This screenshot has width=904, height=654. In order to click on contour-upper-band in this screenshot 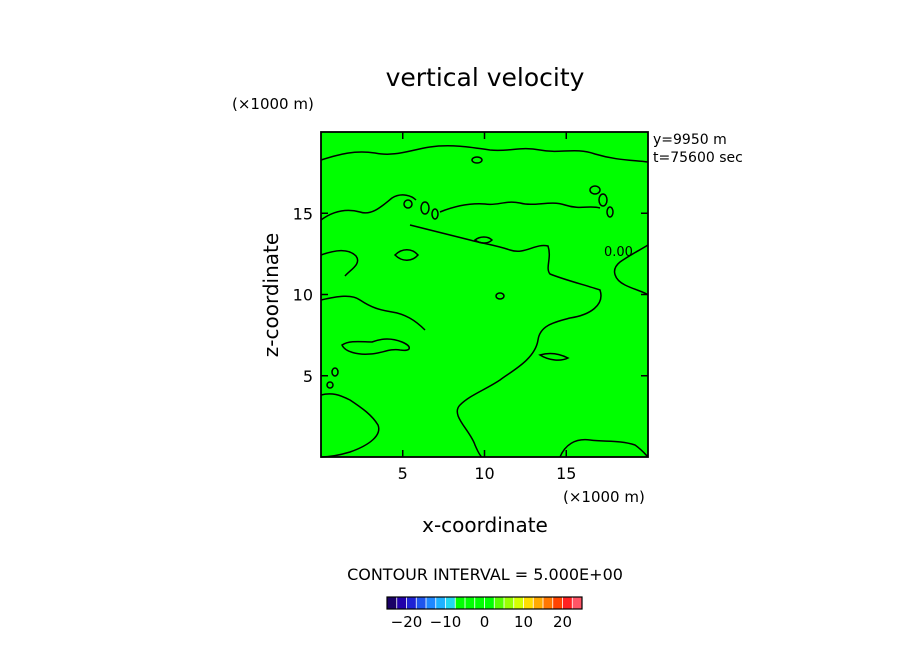, I will do `click(368, 207)`.